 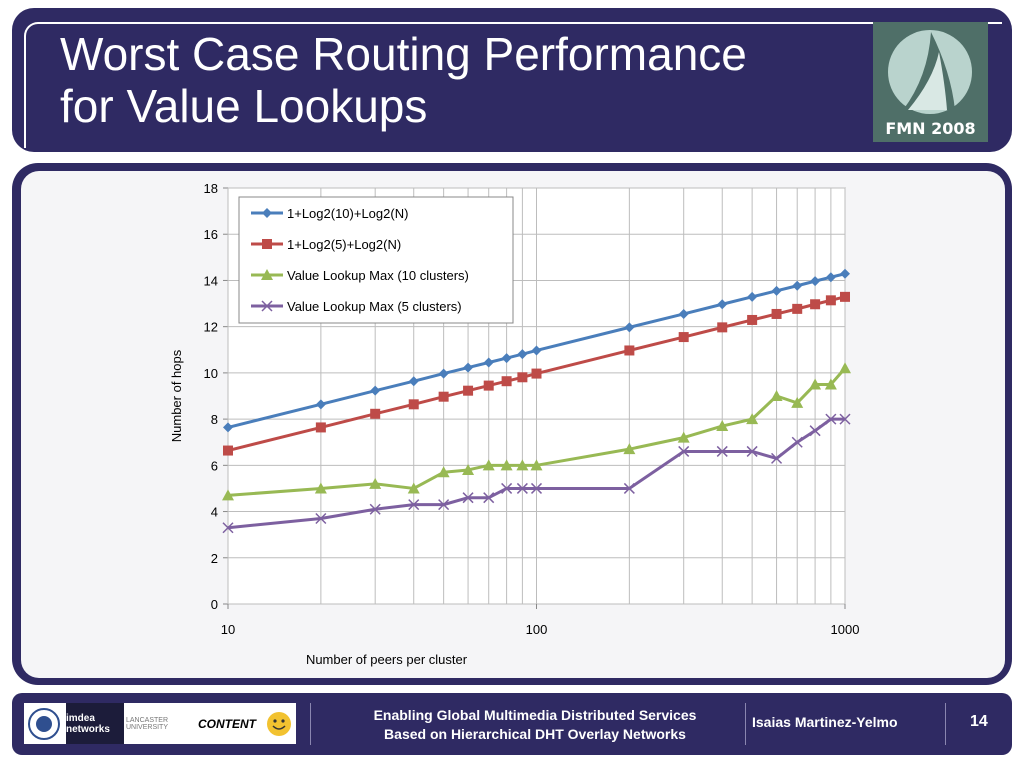 What do you see at coordinates (347, 213) in the screenshot?
I see `legend-label: 1+Log2(10)+Log2(N)` at bounding box center [347, 213].